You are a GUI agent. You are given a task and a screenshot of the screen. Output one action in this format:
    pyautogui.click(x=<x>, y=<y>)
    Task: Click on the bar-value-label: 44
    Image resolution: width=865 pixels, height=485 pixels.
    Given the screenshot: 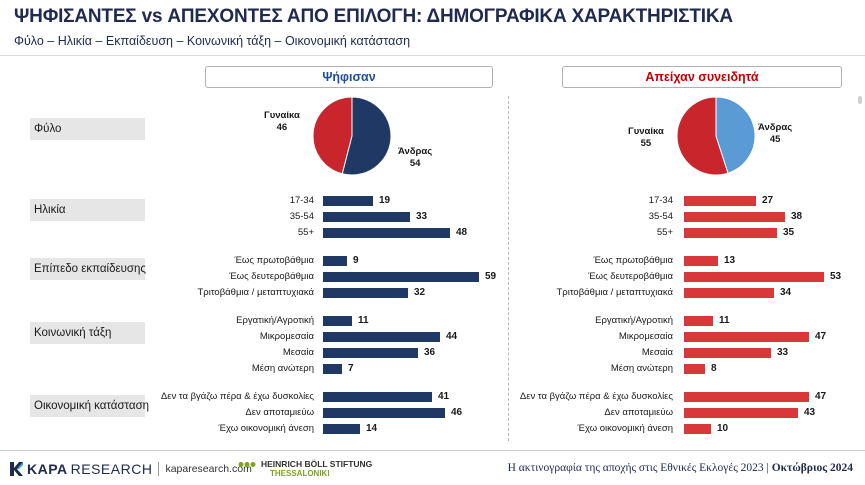 What is the action you would take?
    pyautogui.click(x=452, y=336)
    